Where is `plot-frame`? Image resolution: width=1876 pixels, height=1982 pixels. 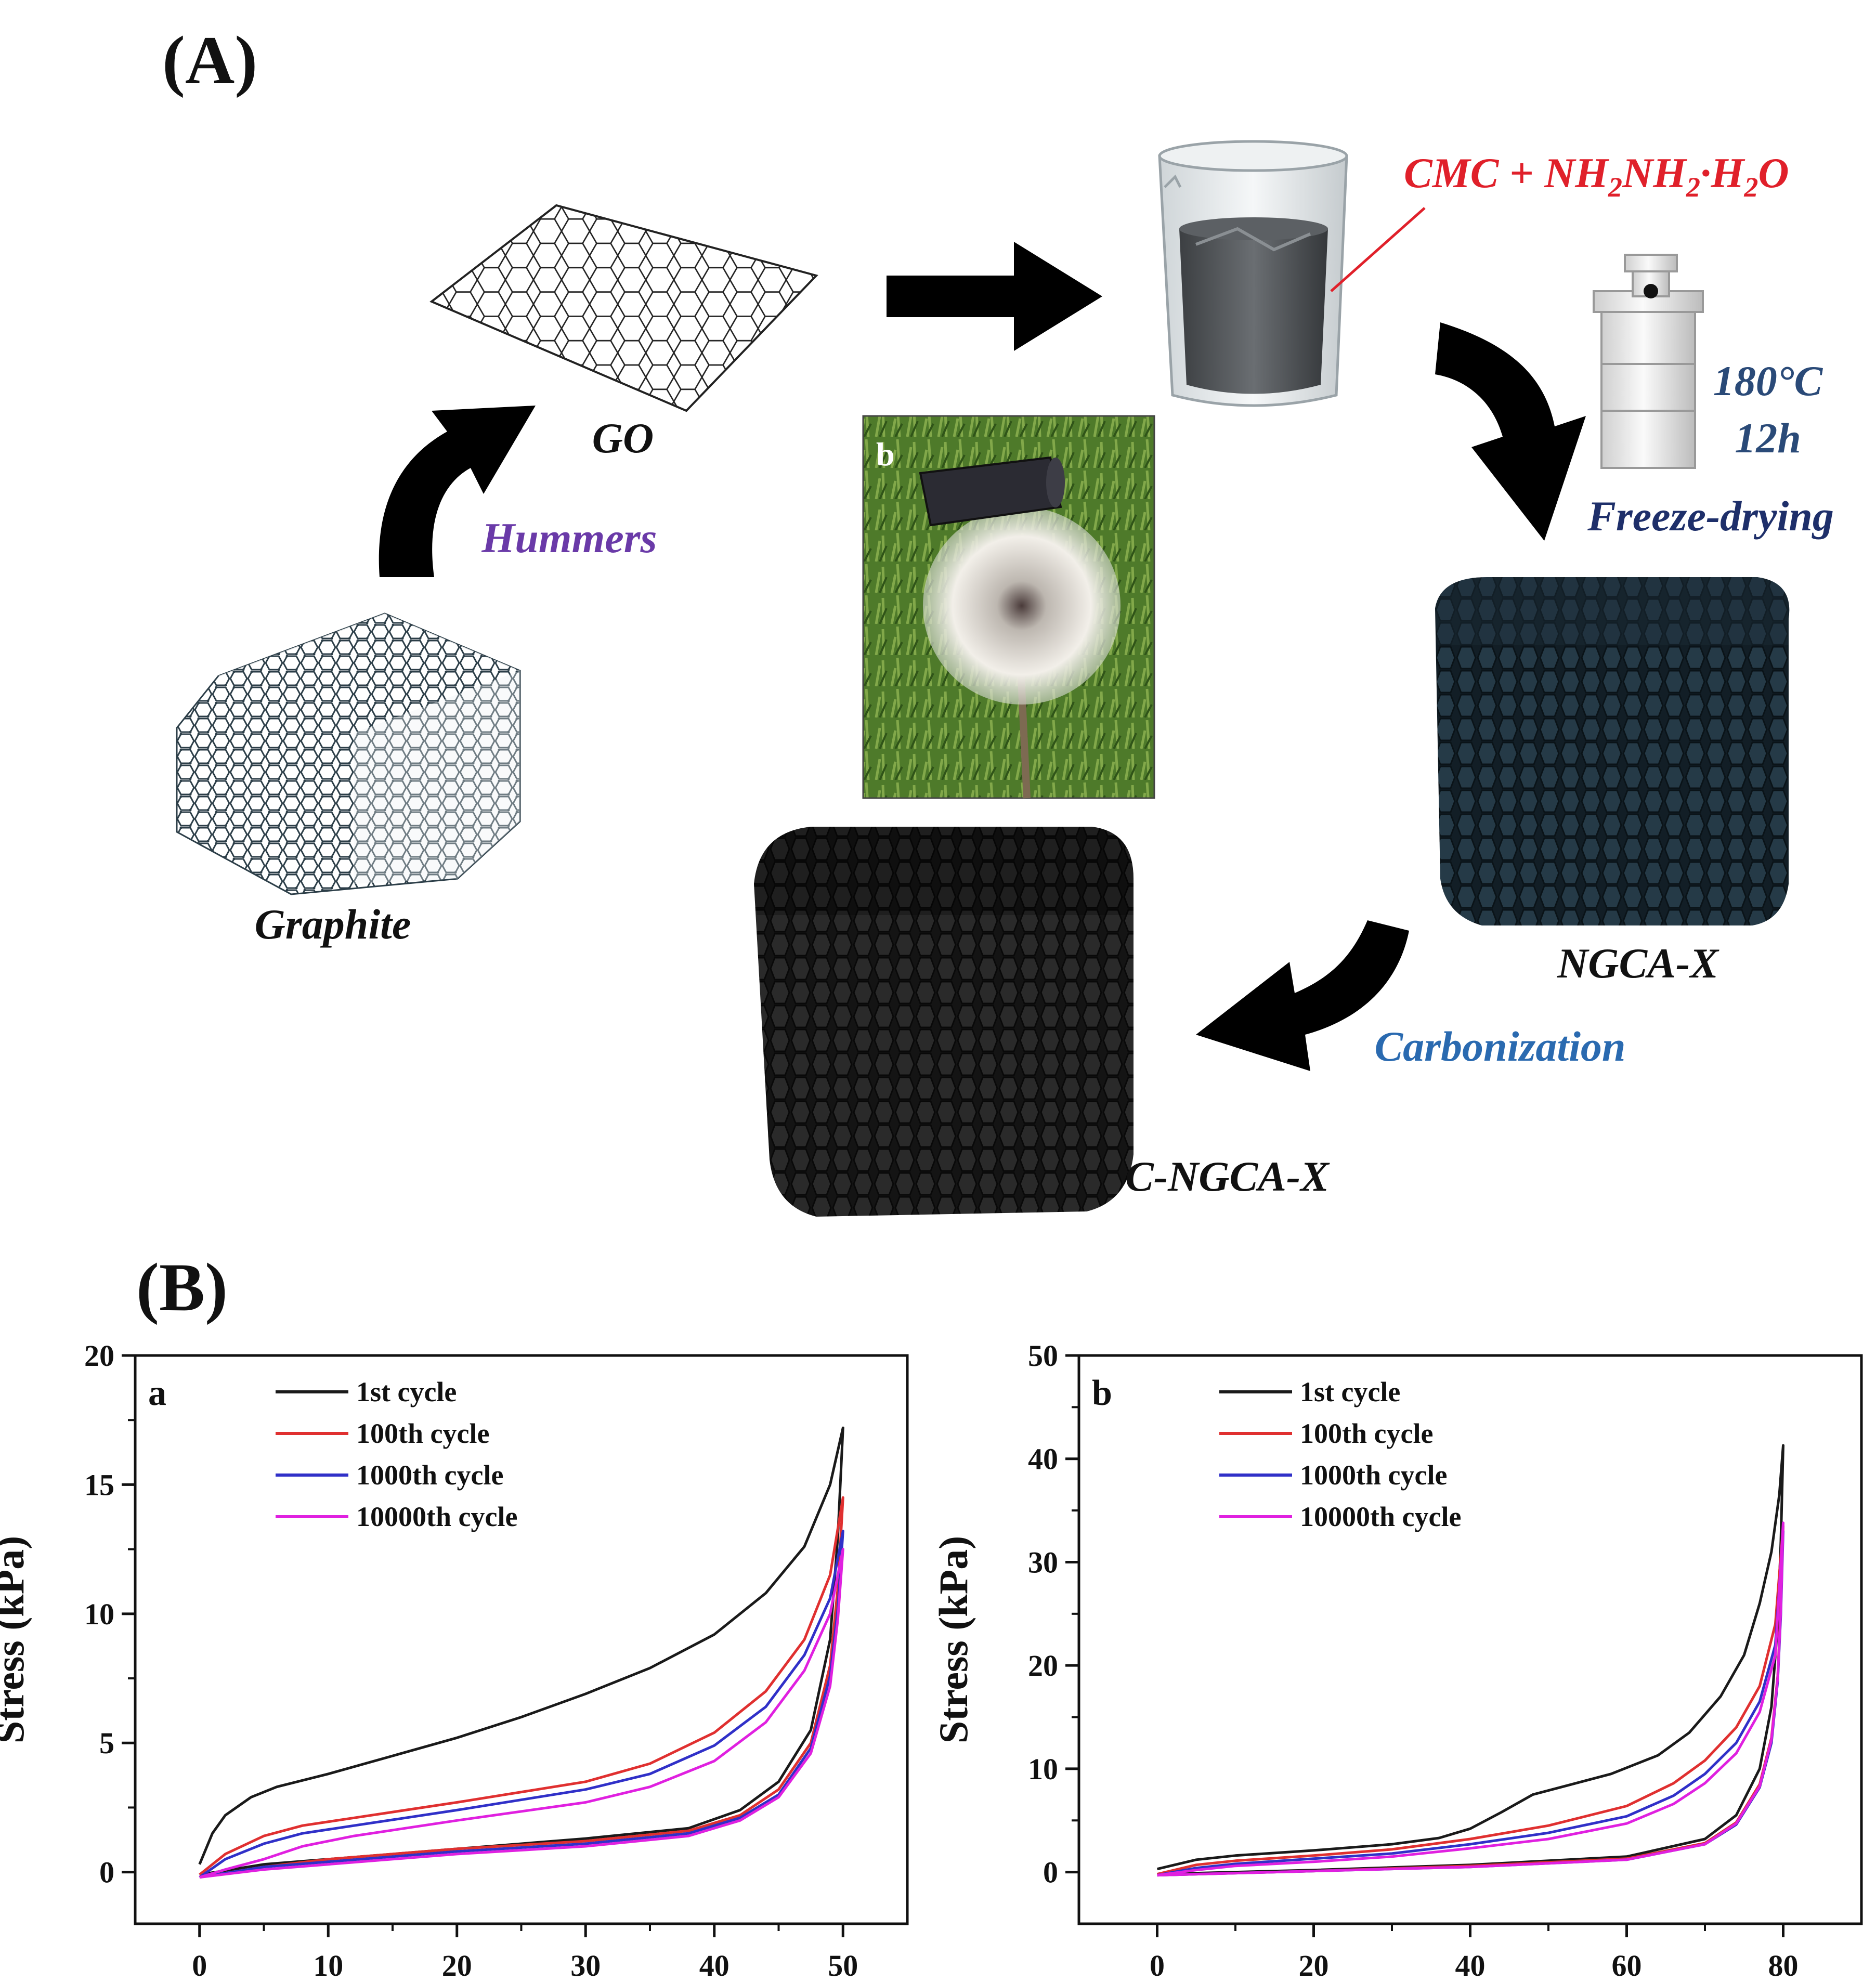
plot-frame is located at coordinates (521, 1639).